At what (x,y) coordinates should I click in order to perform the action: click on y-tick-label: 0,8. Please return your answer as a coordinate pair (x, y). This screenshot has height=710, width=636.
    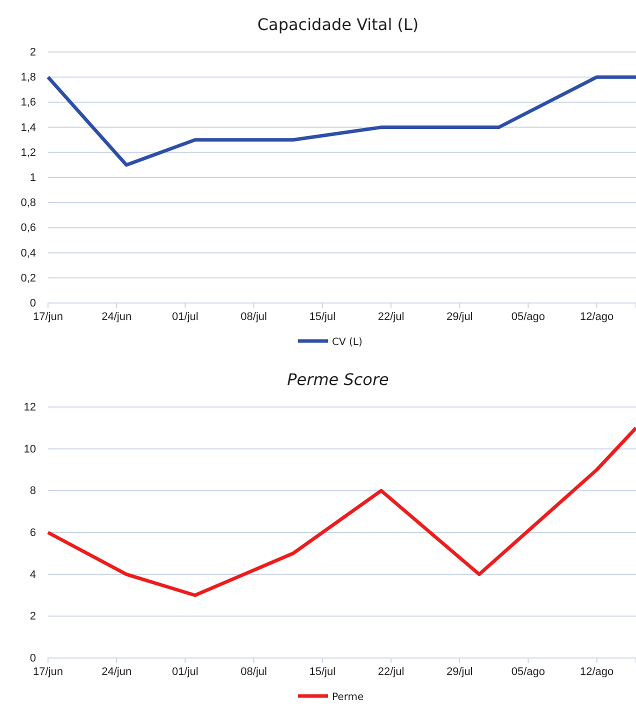
    Looking at the image, I should click on (28, 203).